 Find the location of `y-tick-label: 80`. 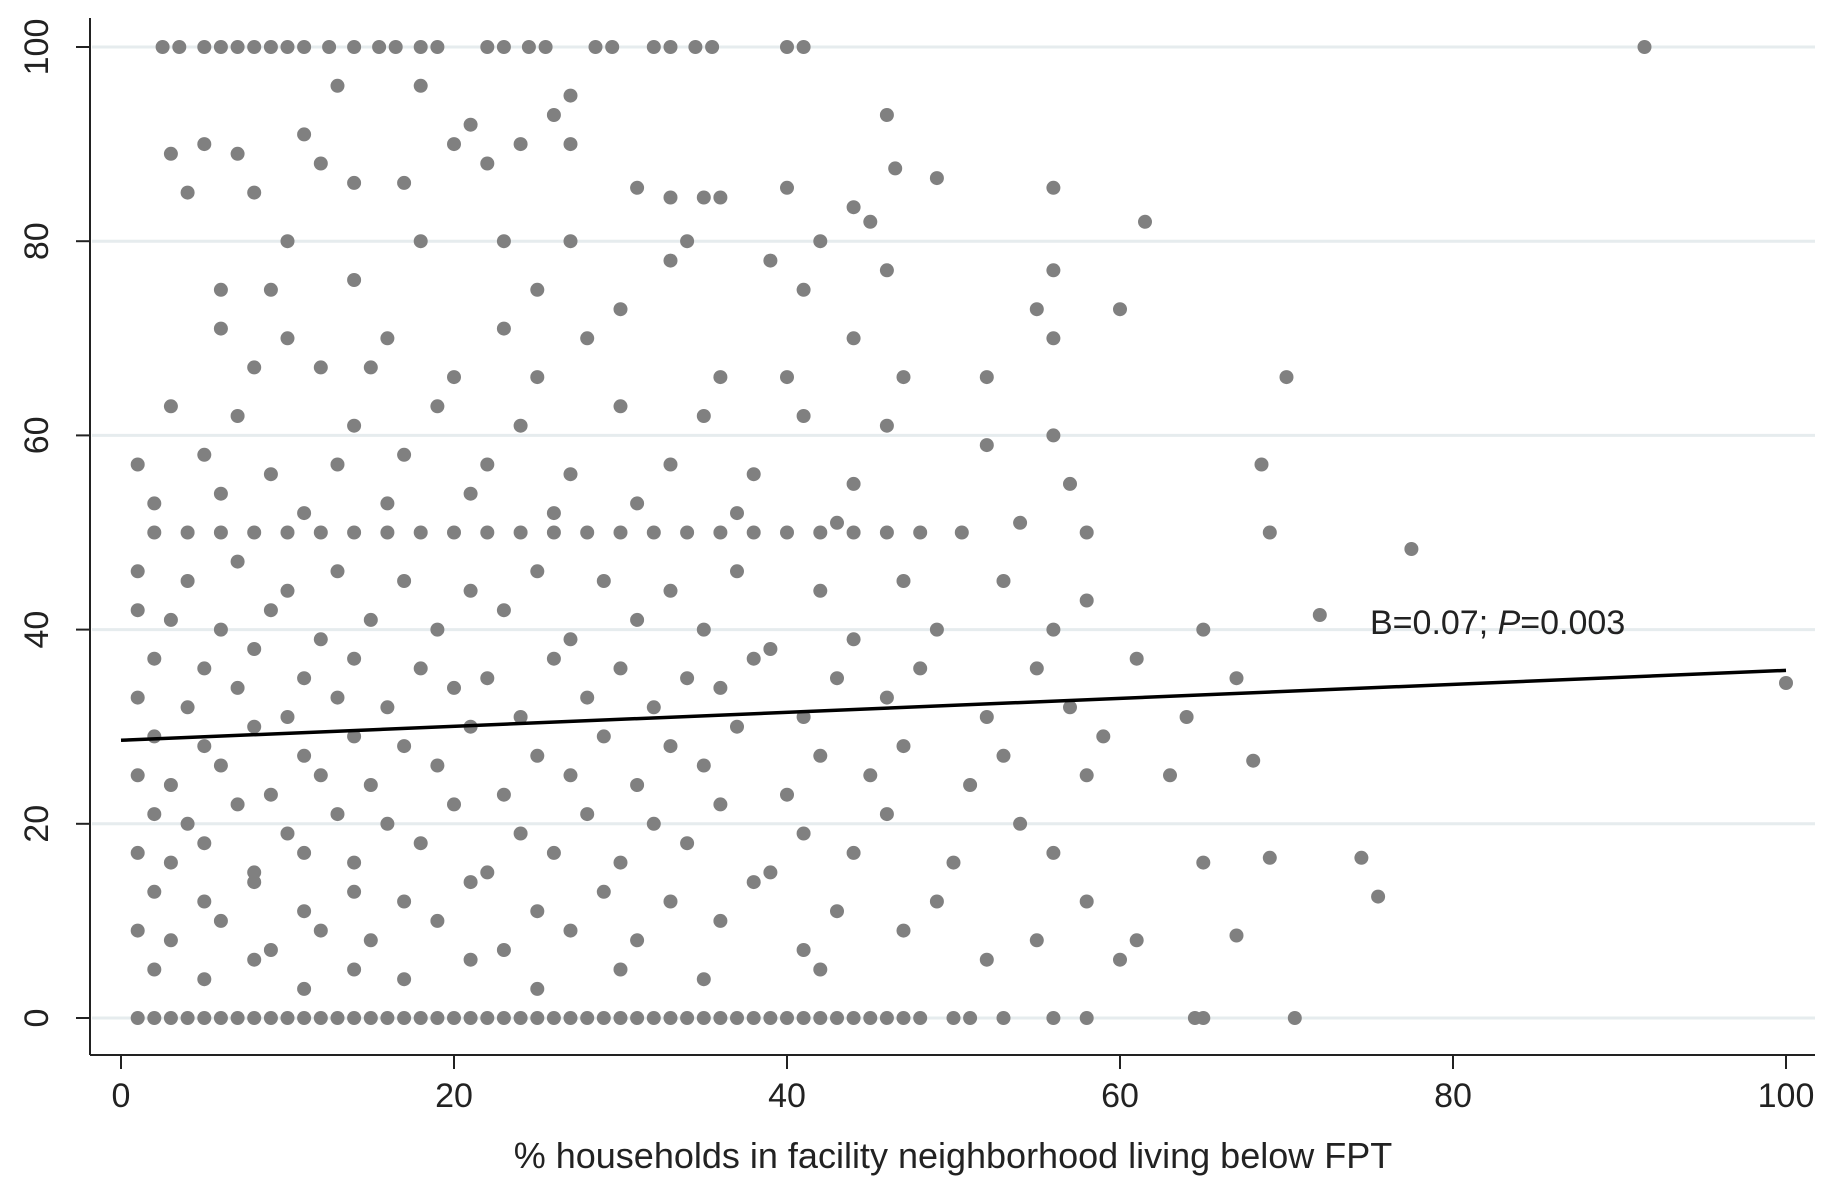

y-tick-label: 80 is located at coordinates (37, 241).